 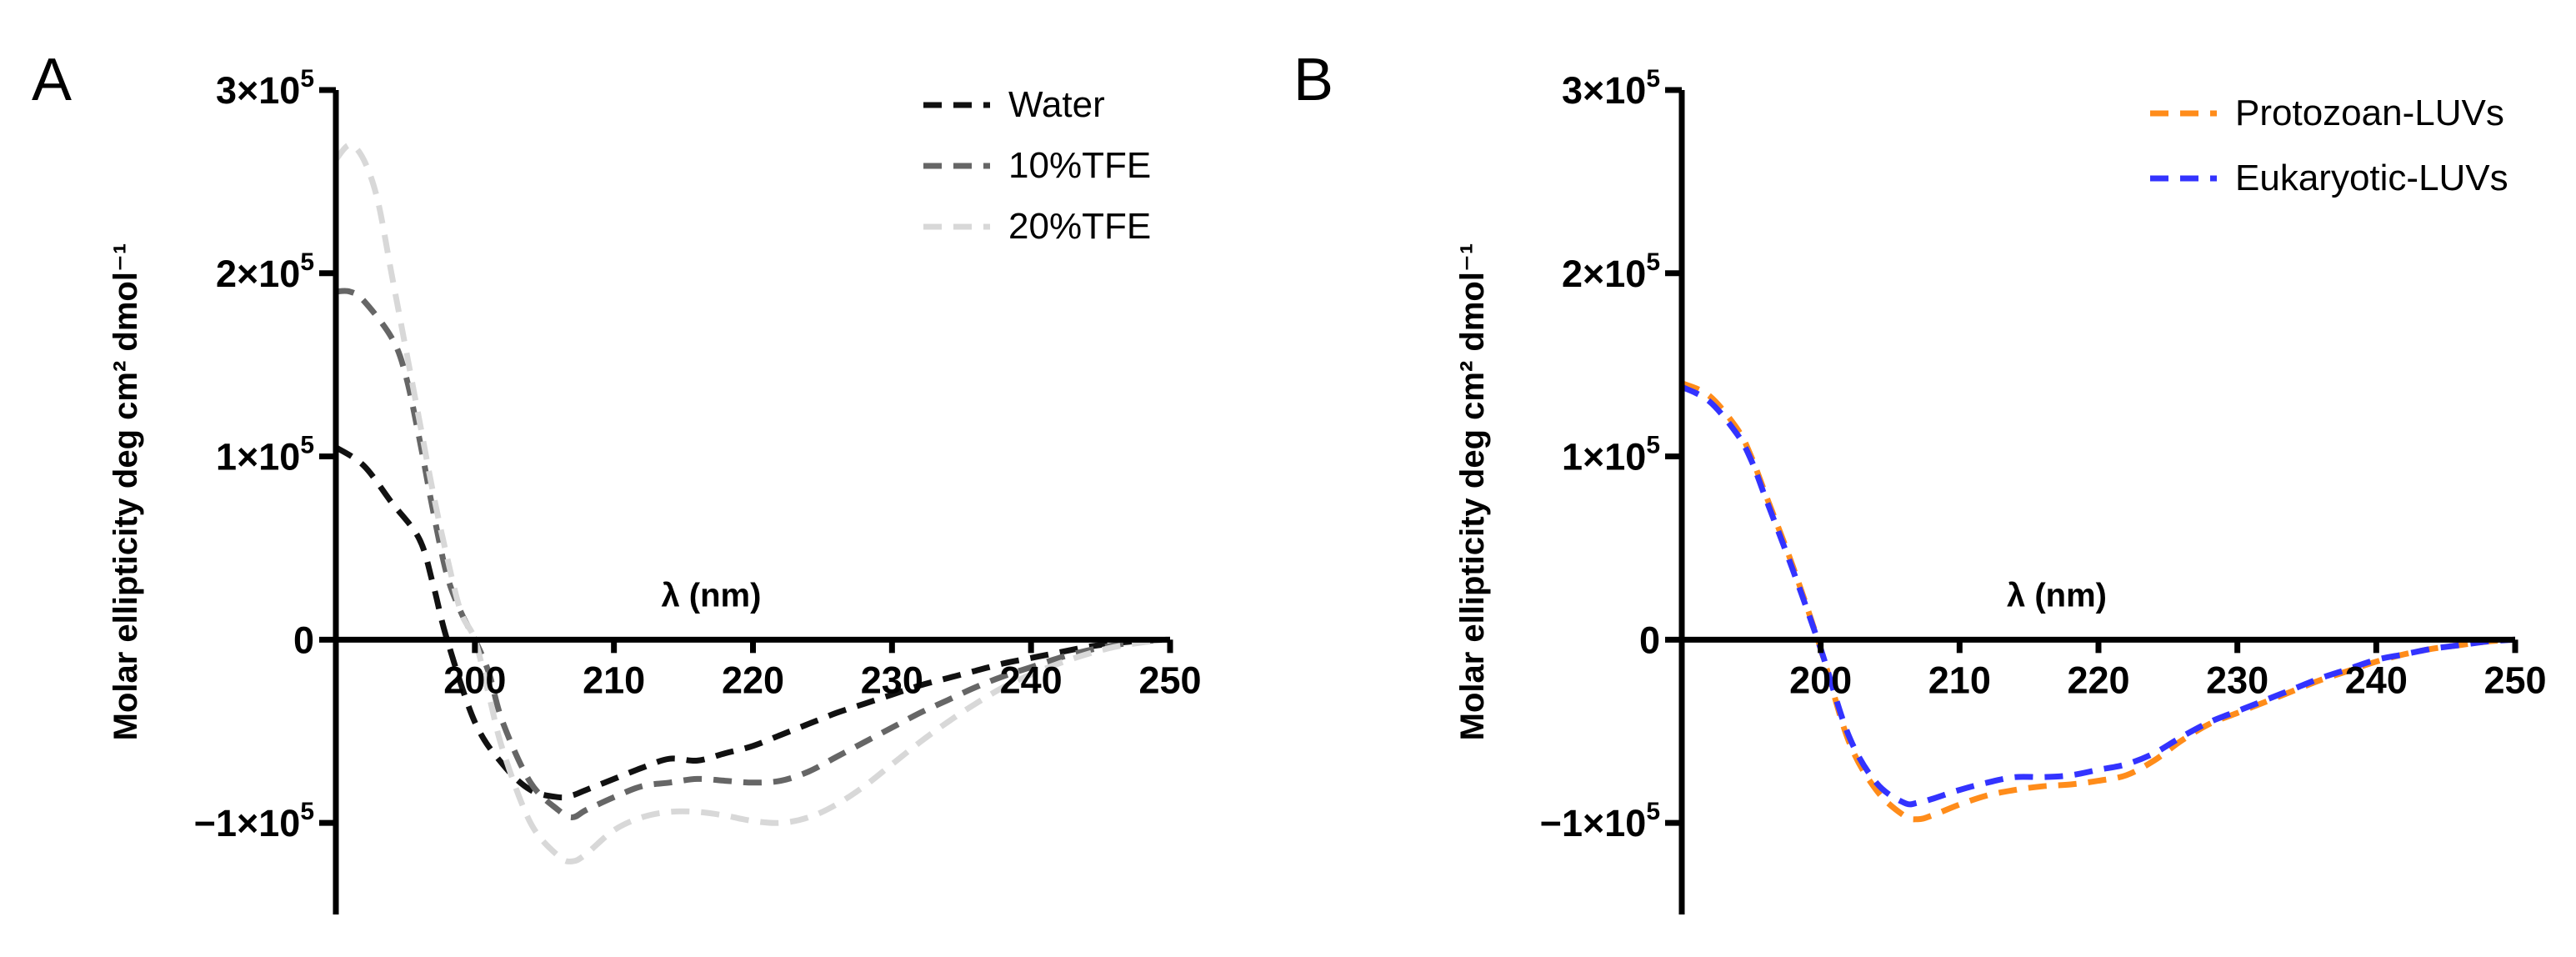 I want to click on panel-a-x-tick-label: 230, so click(x=892, y=680).